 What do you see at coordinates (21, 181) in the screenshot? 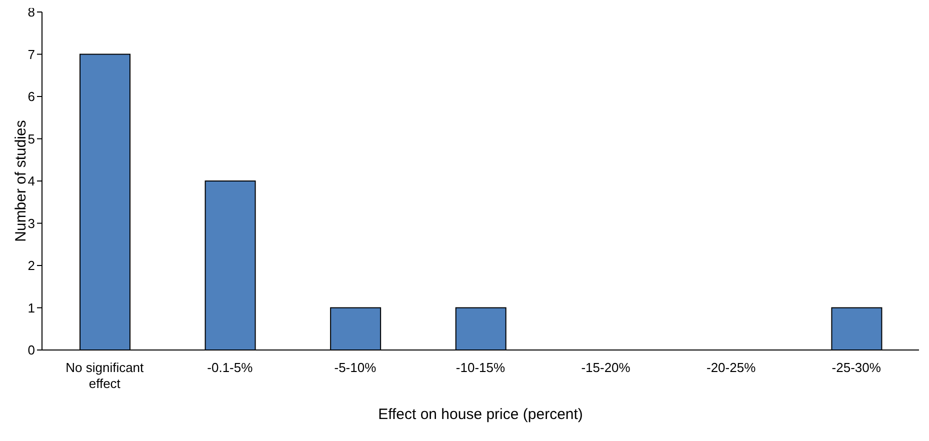
I see `y-axis-title: Number of studies` at bounding box center [21, 181].